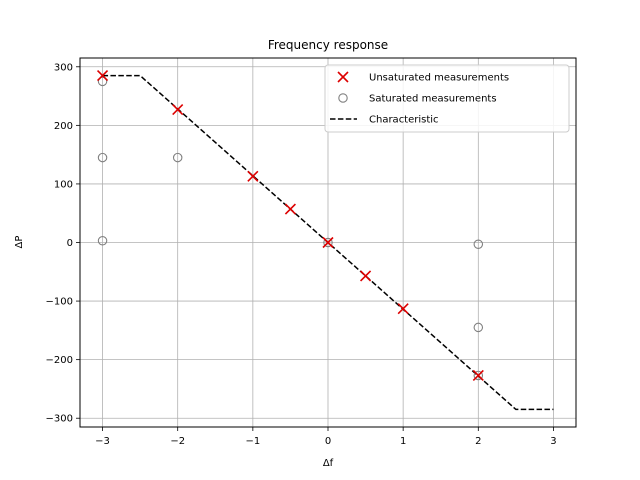  Describe the element at coordinates (343, 77) in the screenshot. I see `legend-marker-unsaturated` at that location.